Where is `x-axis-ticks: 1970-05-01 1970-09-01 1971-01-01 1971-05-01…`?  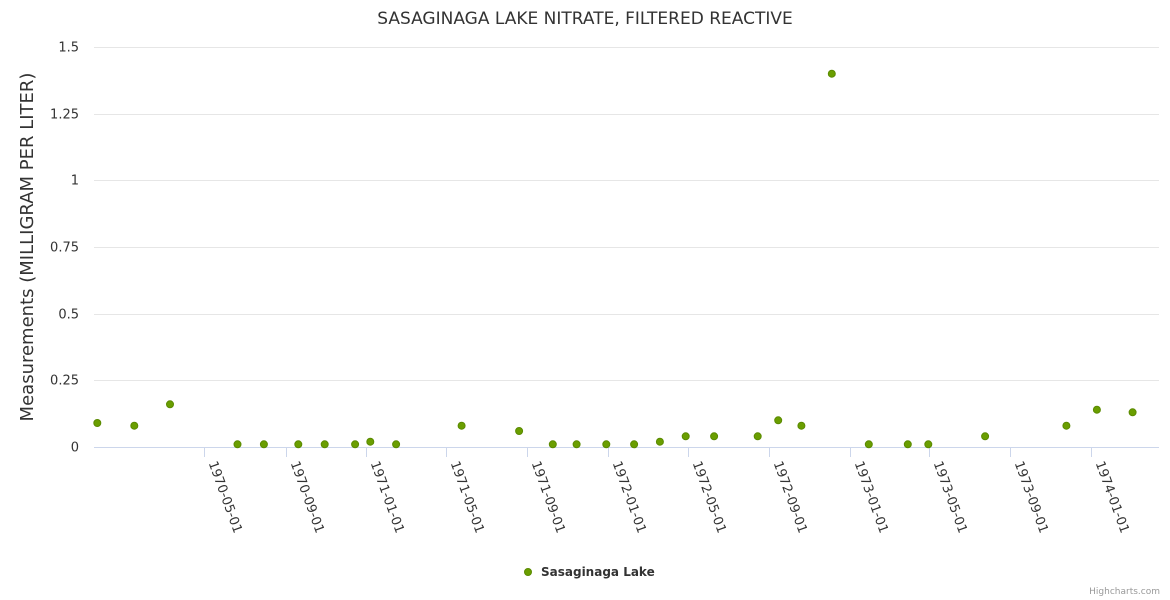 x-axis-ticks: 1970-05-01 1970-09-01 1971-01-01 1971-05-01… is located at coordinates (668, 491).